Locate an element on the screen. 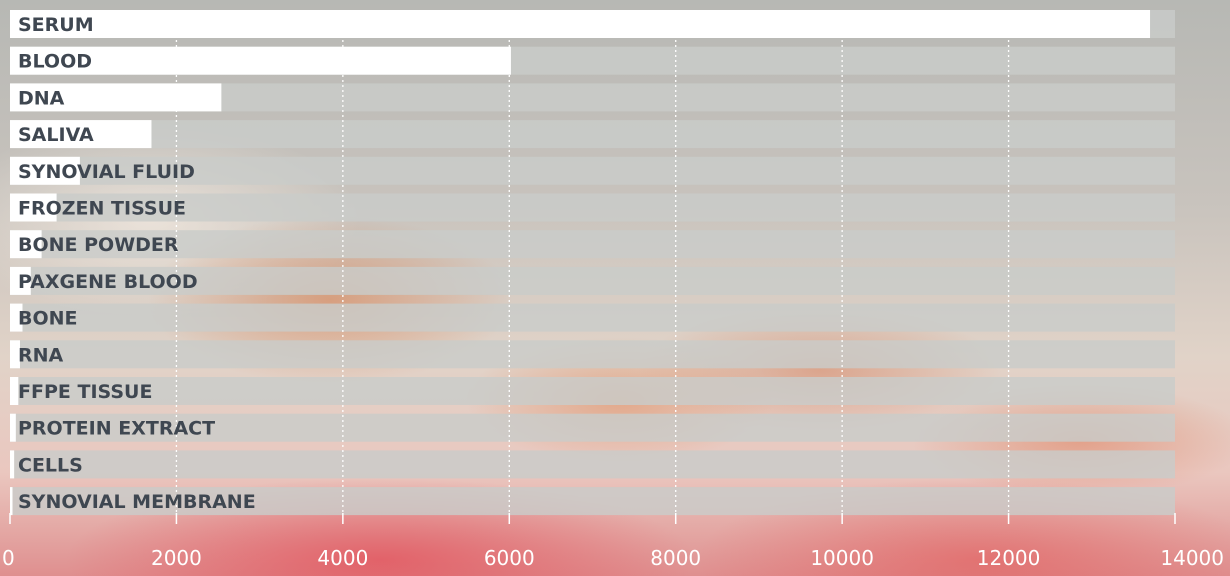  category-label: FROZEN TISSUE is located at coordinates (102, 209).